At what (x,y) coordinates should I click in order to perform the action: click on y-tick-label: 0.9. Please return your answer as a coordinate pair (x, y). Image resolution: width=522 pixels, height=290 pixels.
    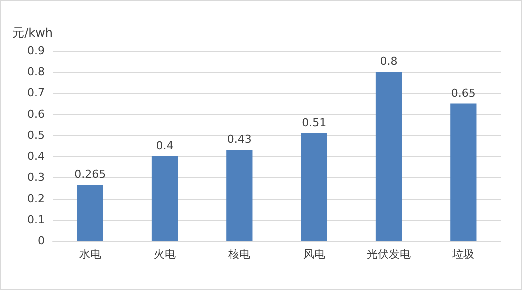
    Looking at the image, I should click on (36, 51).